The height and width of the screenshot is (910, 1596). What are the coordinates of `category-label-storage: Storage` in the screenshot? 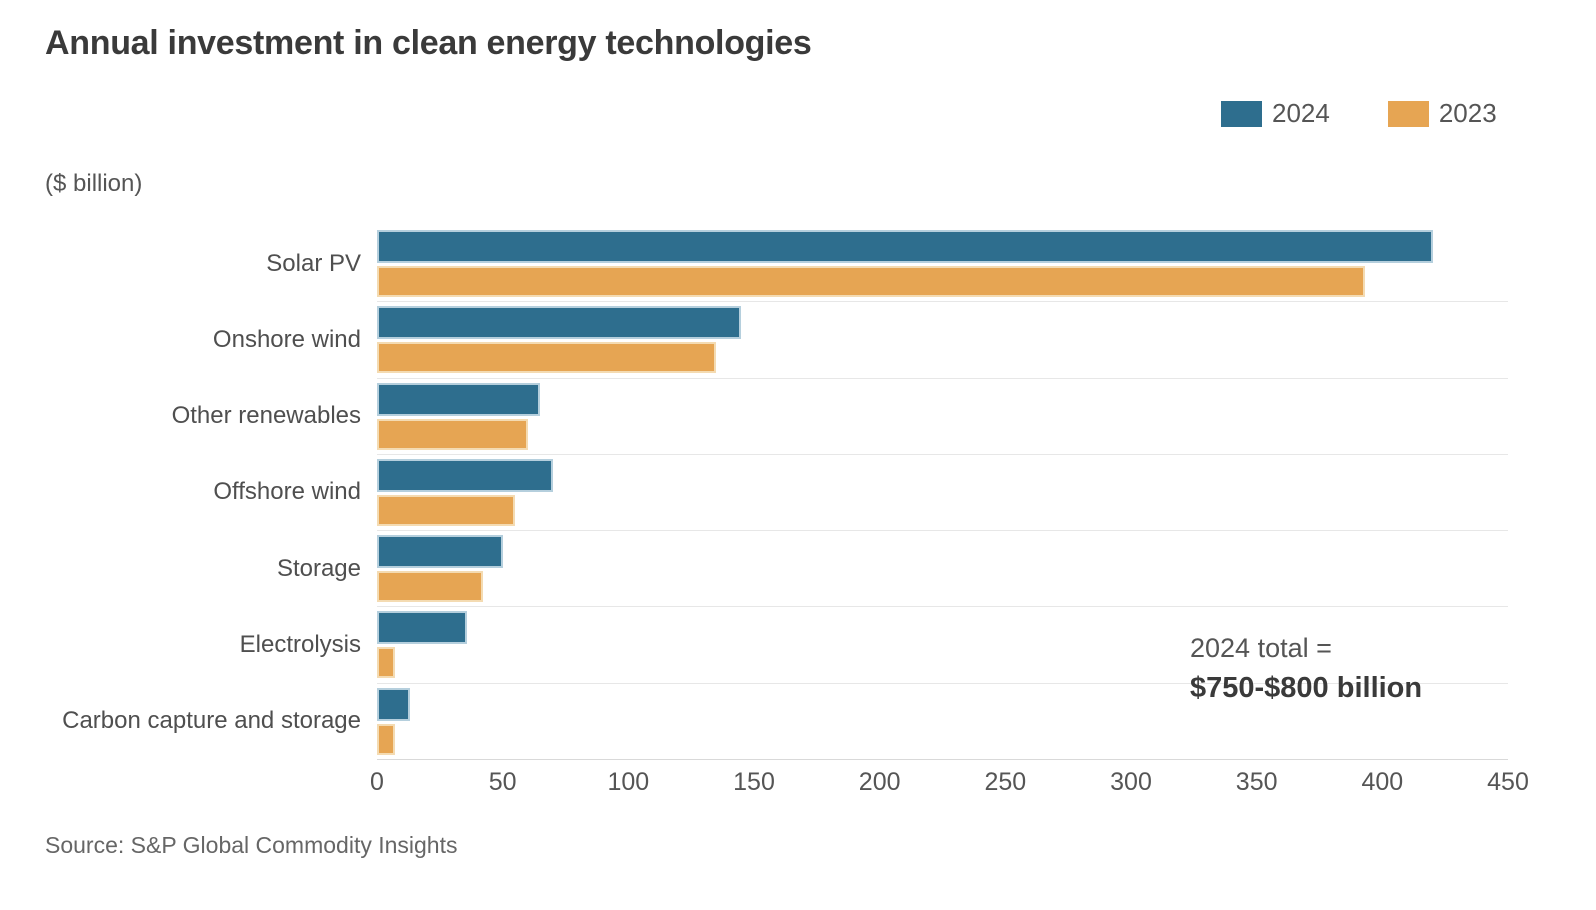 It's located at (318, 568).